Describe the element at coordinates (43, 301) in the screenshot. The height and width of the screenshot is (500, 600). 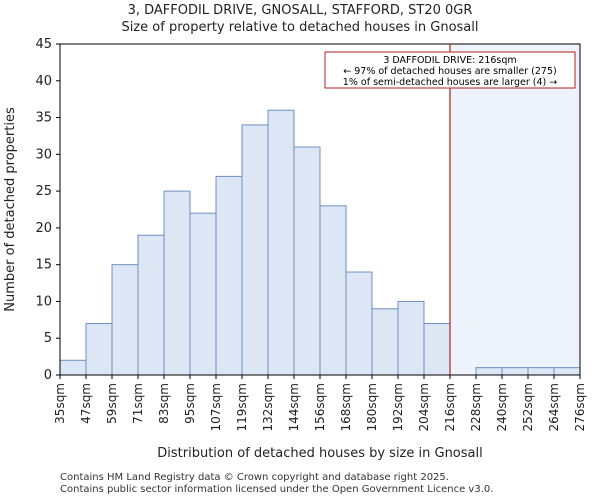
I see `y-tick-label: 10` at that location.